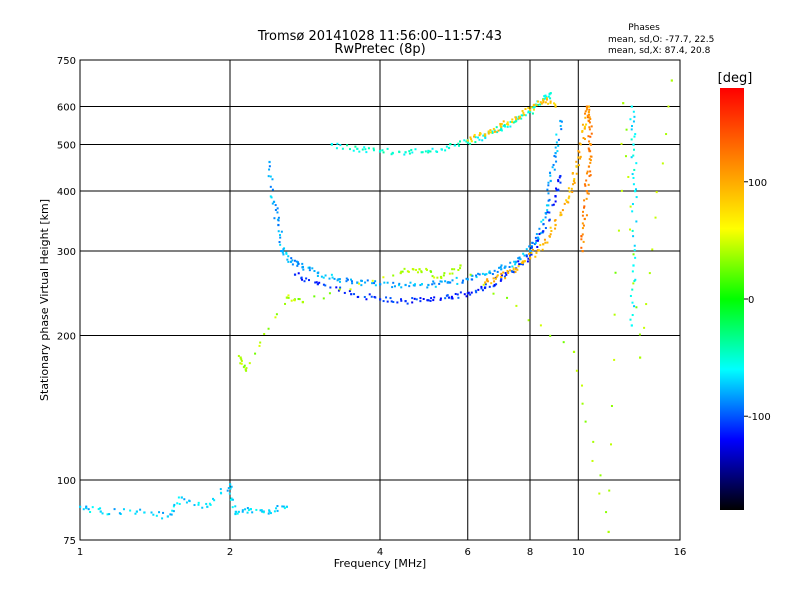  I want to click on chart-title: Tromsø 20141028 11:56:00–11:57:43, so click(379, 36).